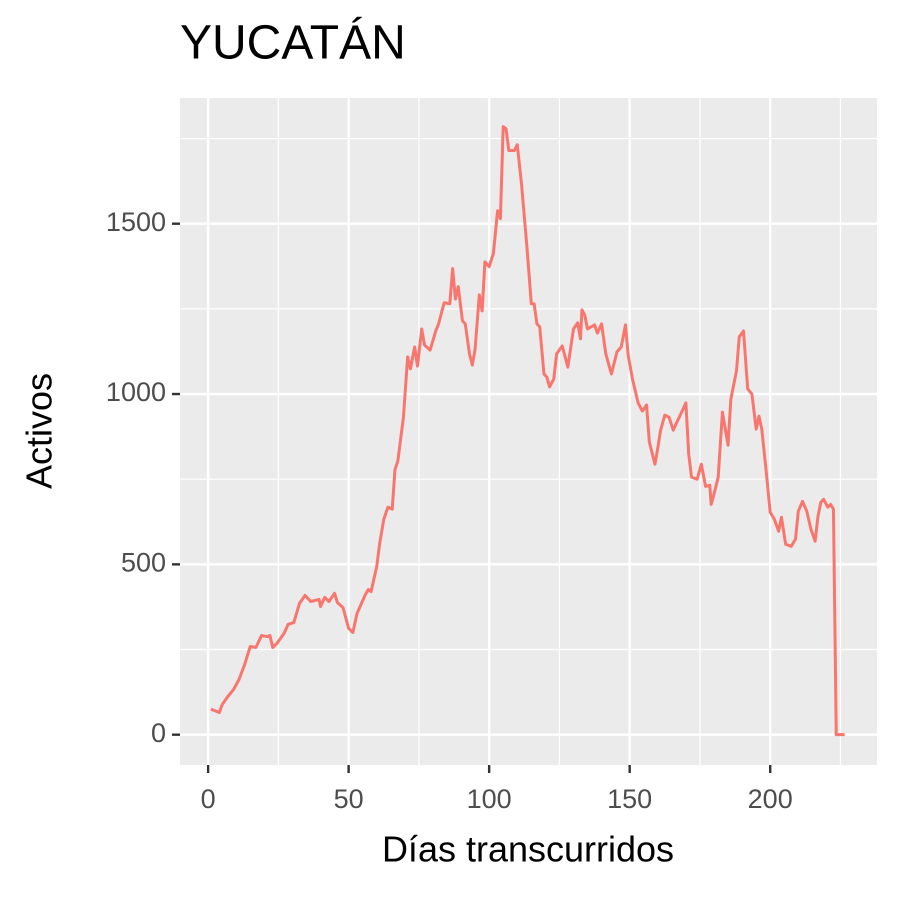 The width and height of the screenshot is (900, 900). Describe the element at coordinates (629, 799) in the screenshot. I see `x-tick-label: 150` at that location.